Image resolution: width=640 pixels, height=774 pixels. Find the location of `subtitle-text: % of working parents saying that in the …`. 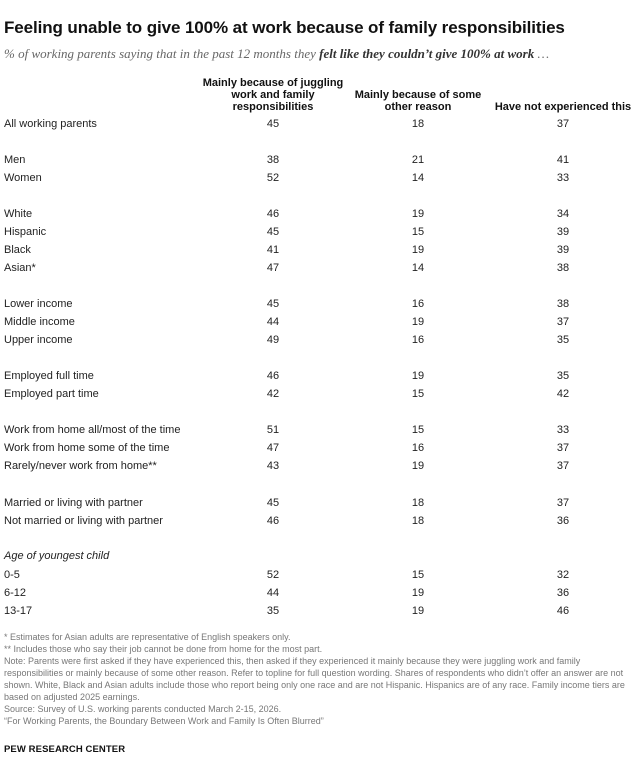

subtitle-text: % of working parents saying that in the … is located at coordinates (162, 53).